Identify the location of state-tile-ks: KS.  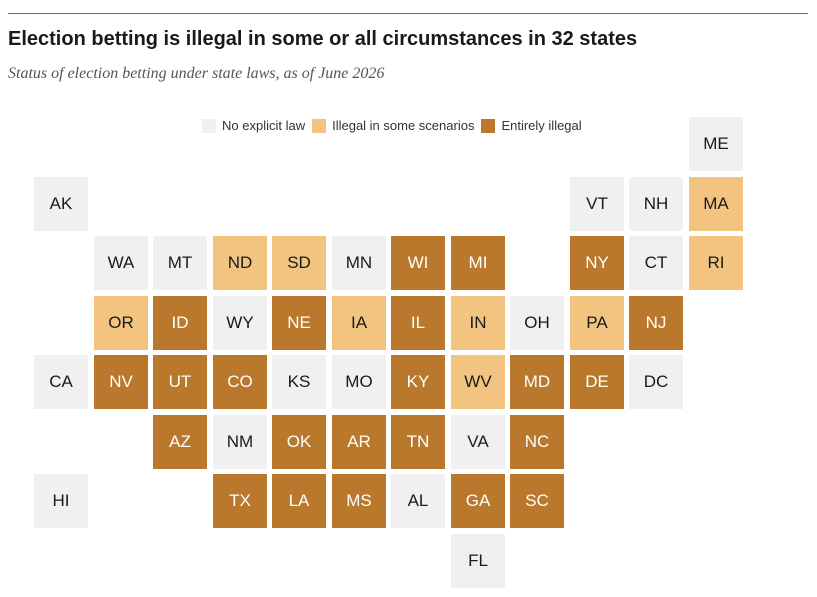
(299, 382).